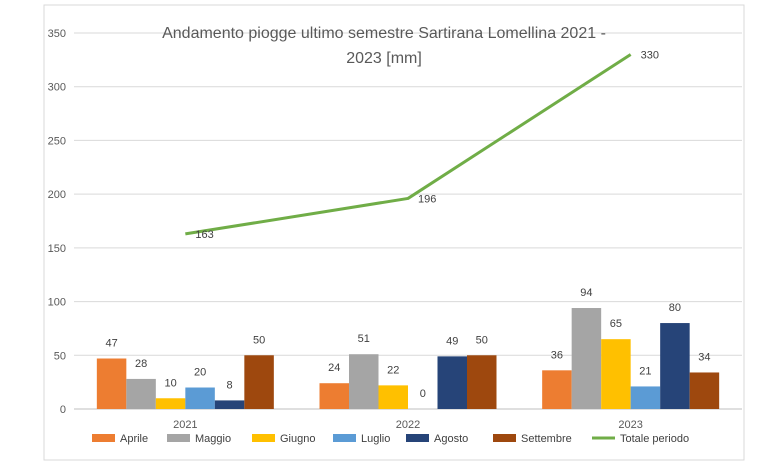 Image resolution: width=768 pixels, height=466 pixels. What do you see at coordinates (259, 382) in the screenshot?
I see `bar-settembre-2021` at bounding box center [259, 382].